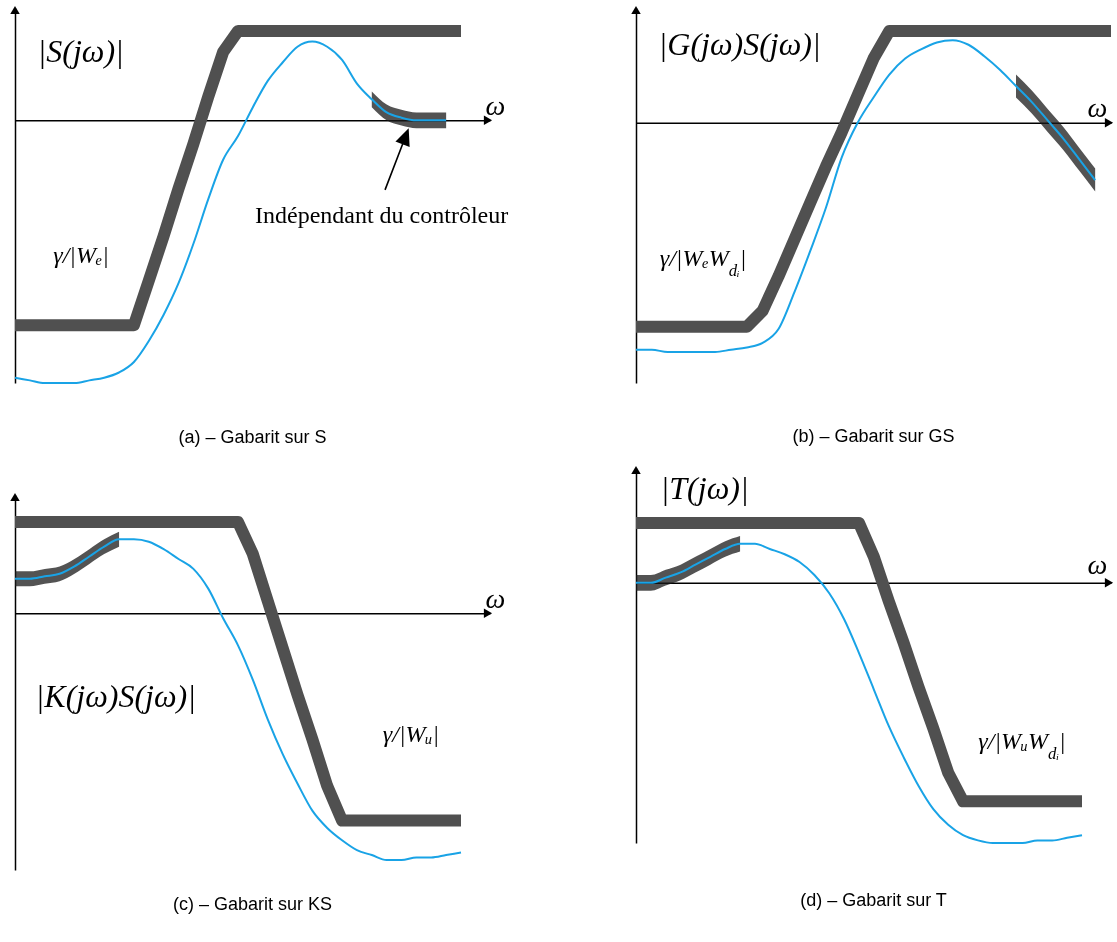 The image size is (1117, 942). I want to click on y-axis-title: |K(jω)S(jω)|, so click(116, 695).